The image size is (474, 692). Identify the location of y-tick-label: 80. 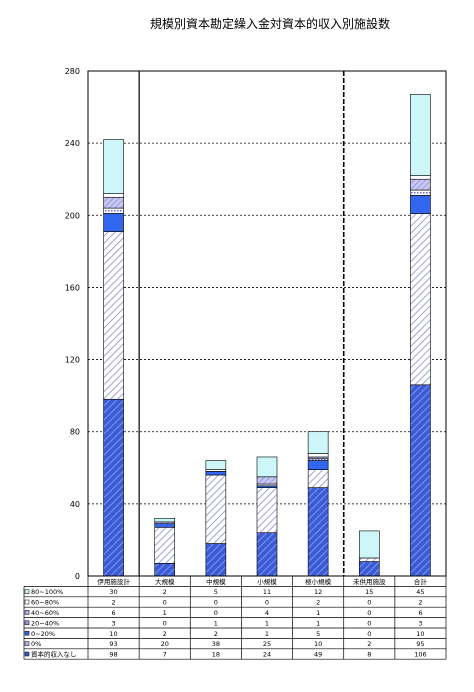
(75, 432).